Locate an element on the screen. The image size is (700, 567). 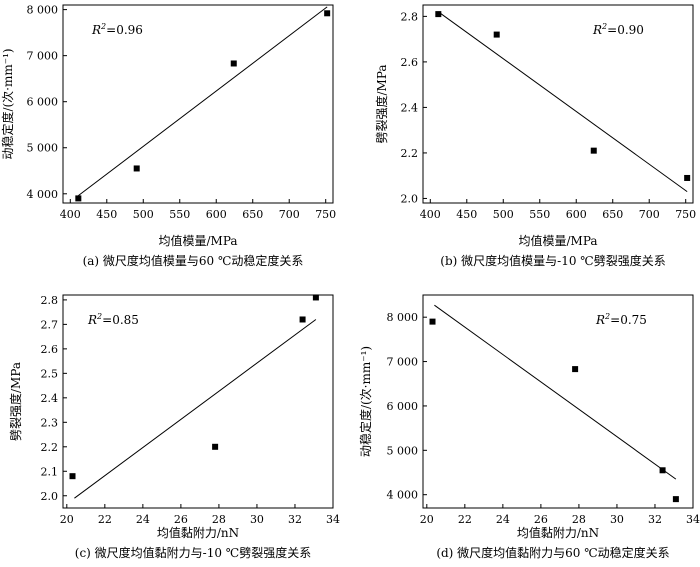
y-tick-label: 2.3 is located at coordinates (50, 422).